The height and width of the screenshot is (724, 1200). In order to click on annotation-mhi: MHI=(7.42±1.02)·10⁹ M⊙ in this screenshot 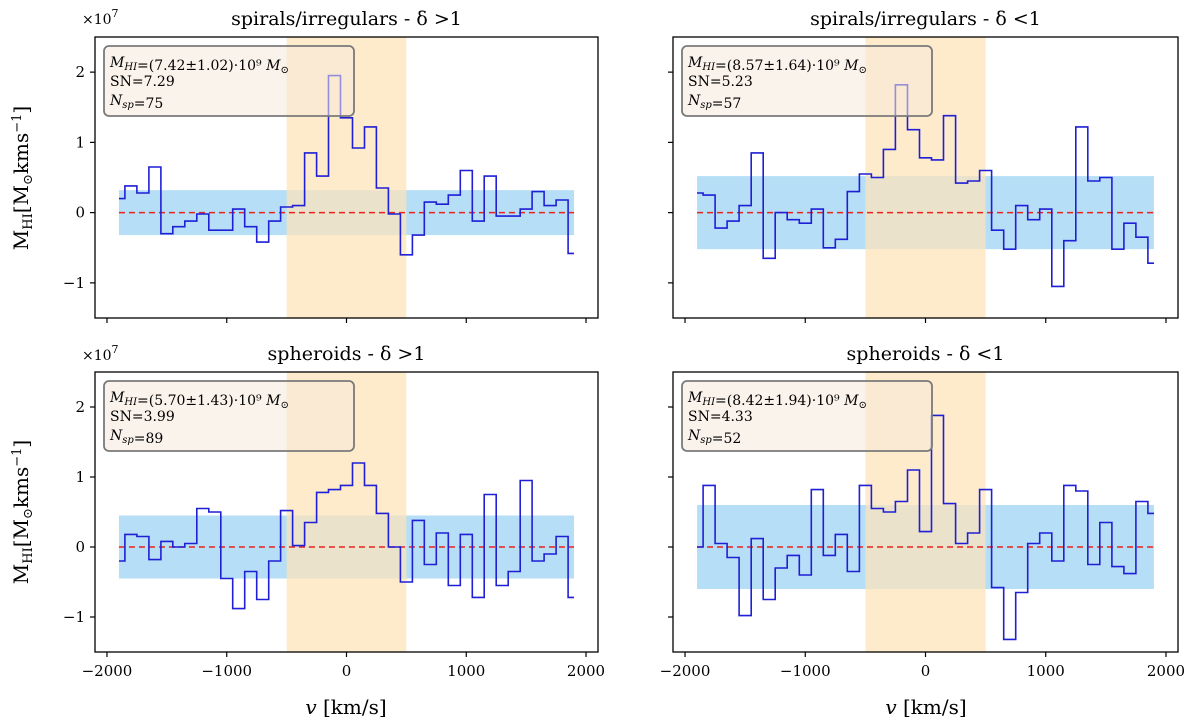, I will do `click(199, 65)`.